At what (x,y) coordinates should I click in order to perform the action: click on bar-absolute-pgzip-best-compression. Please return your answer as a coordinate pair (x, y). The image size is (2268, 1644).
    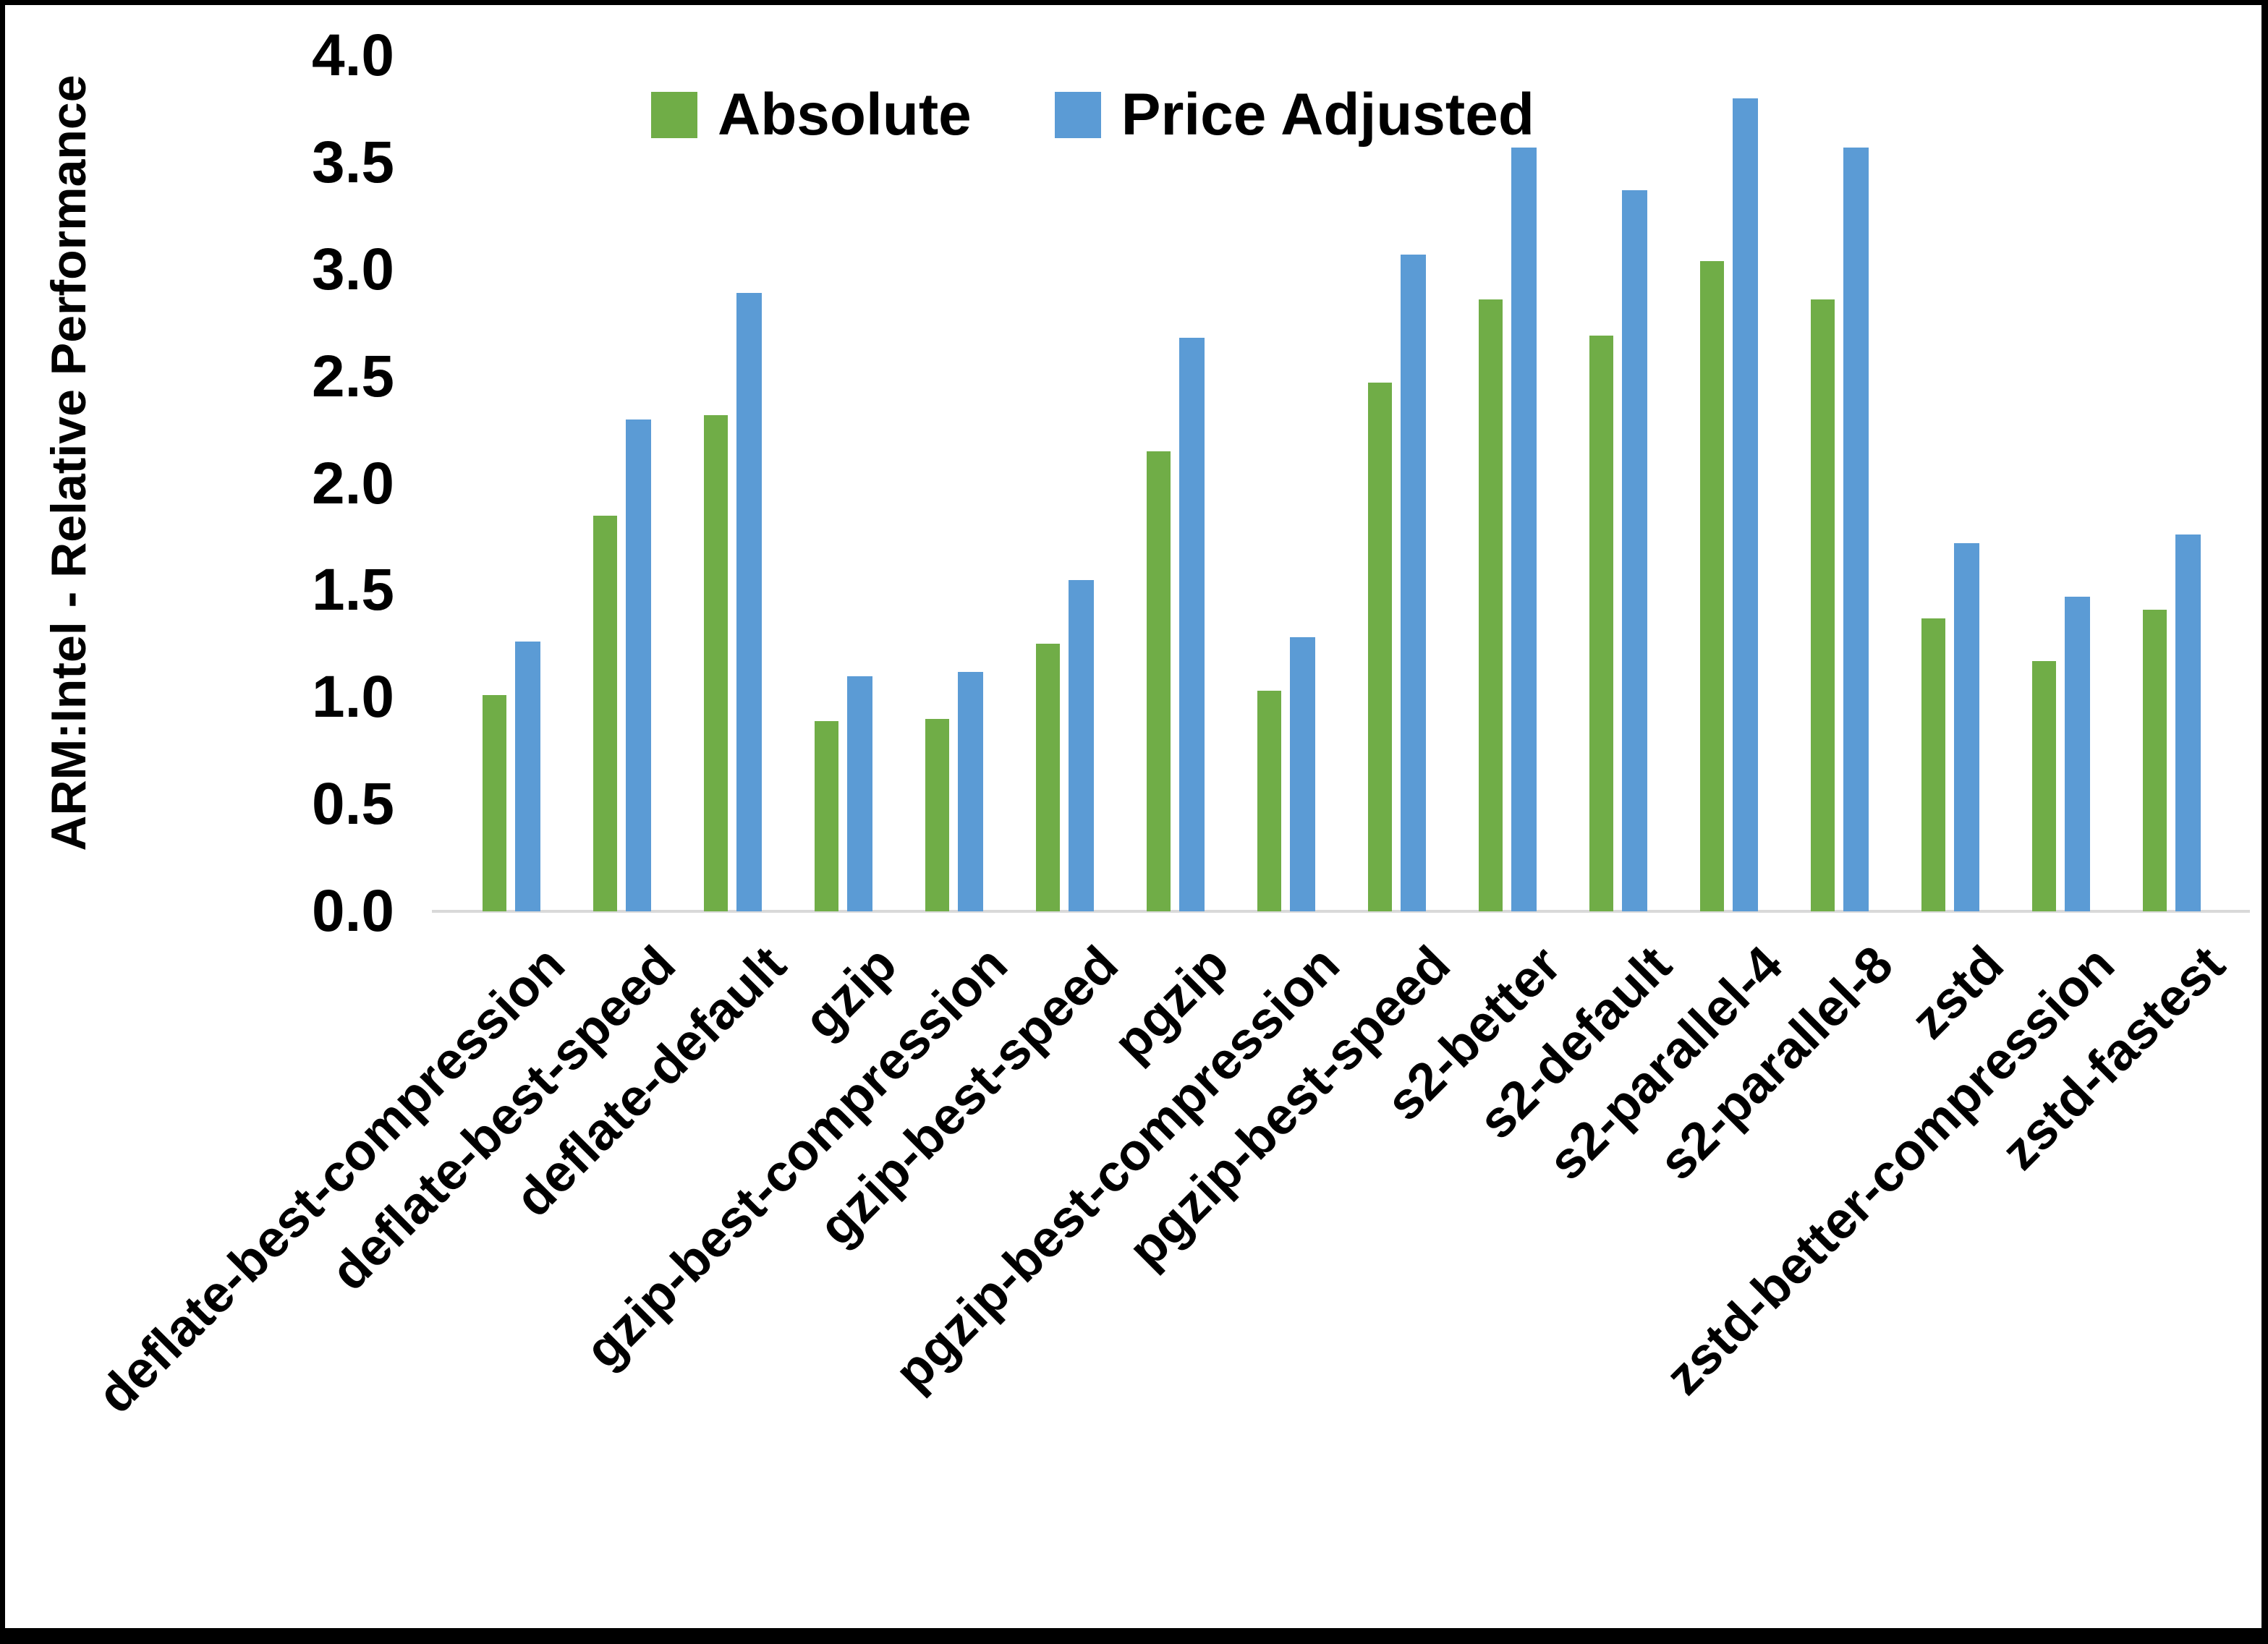
    Looking at the image, I should click on (1269, 801).